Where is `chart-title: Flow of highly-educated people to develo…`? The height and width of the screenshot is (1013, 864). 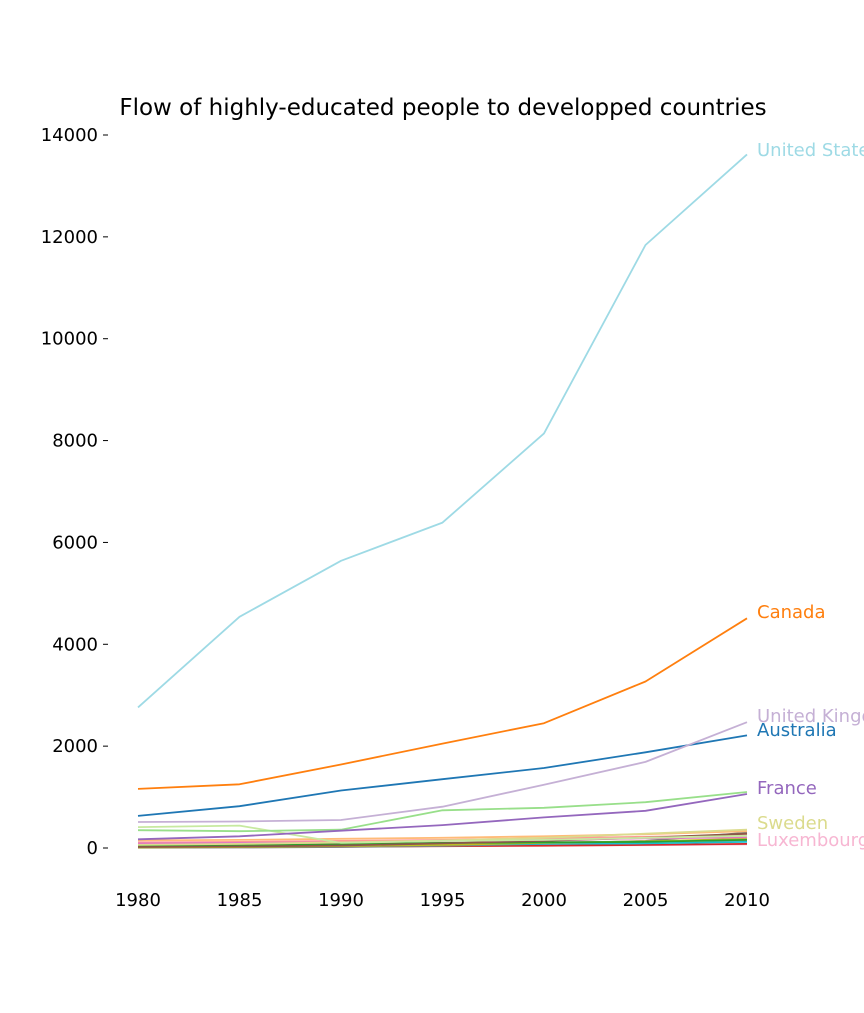 chart-title: Flow of highly-educated people to develo… is located at coordinates (442, 108).